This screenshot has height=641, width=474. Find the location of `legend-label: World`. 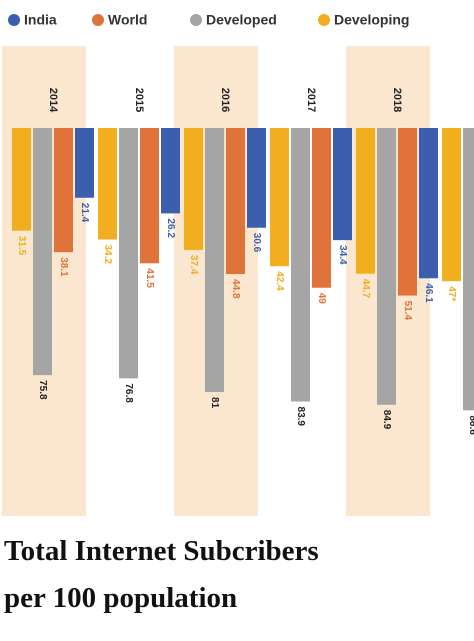

legend-label: World is located at coordinates (127, 20).